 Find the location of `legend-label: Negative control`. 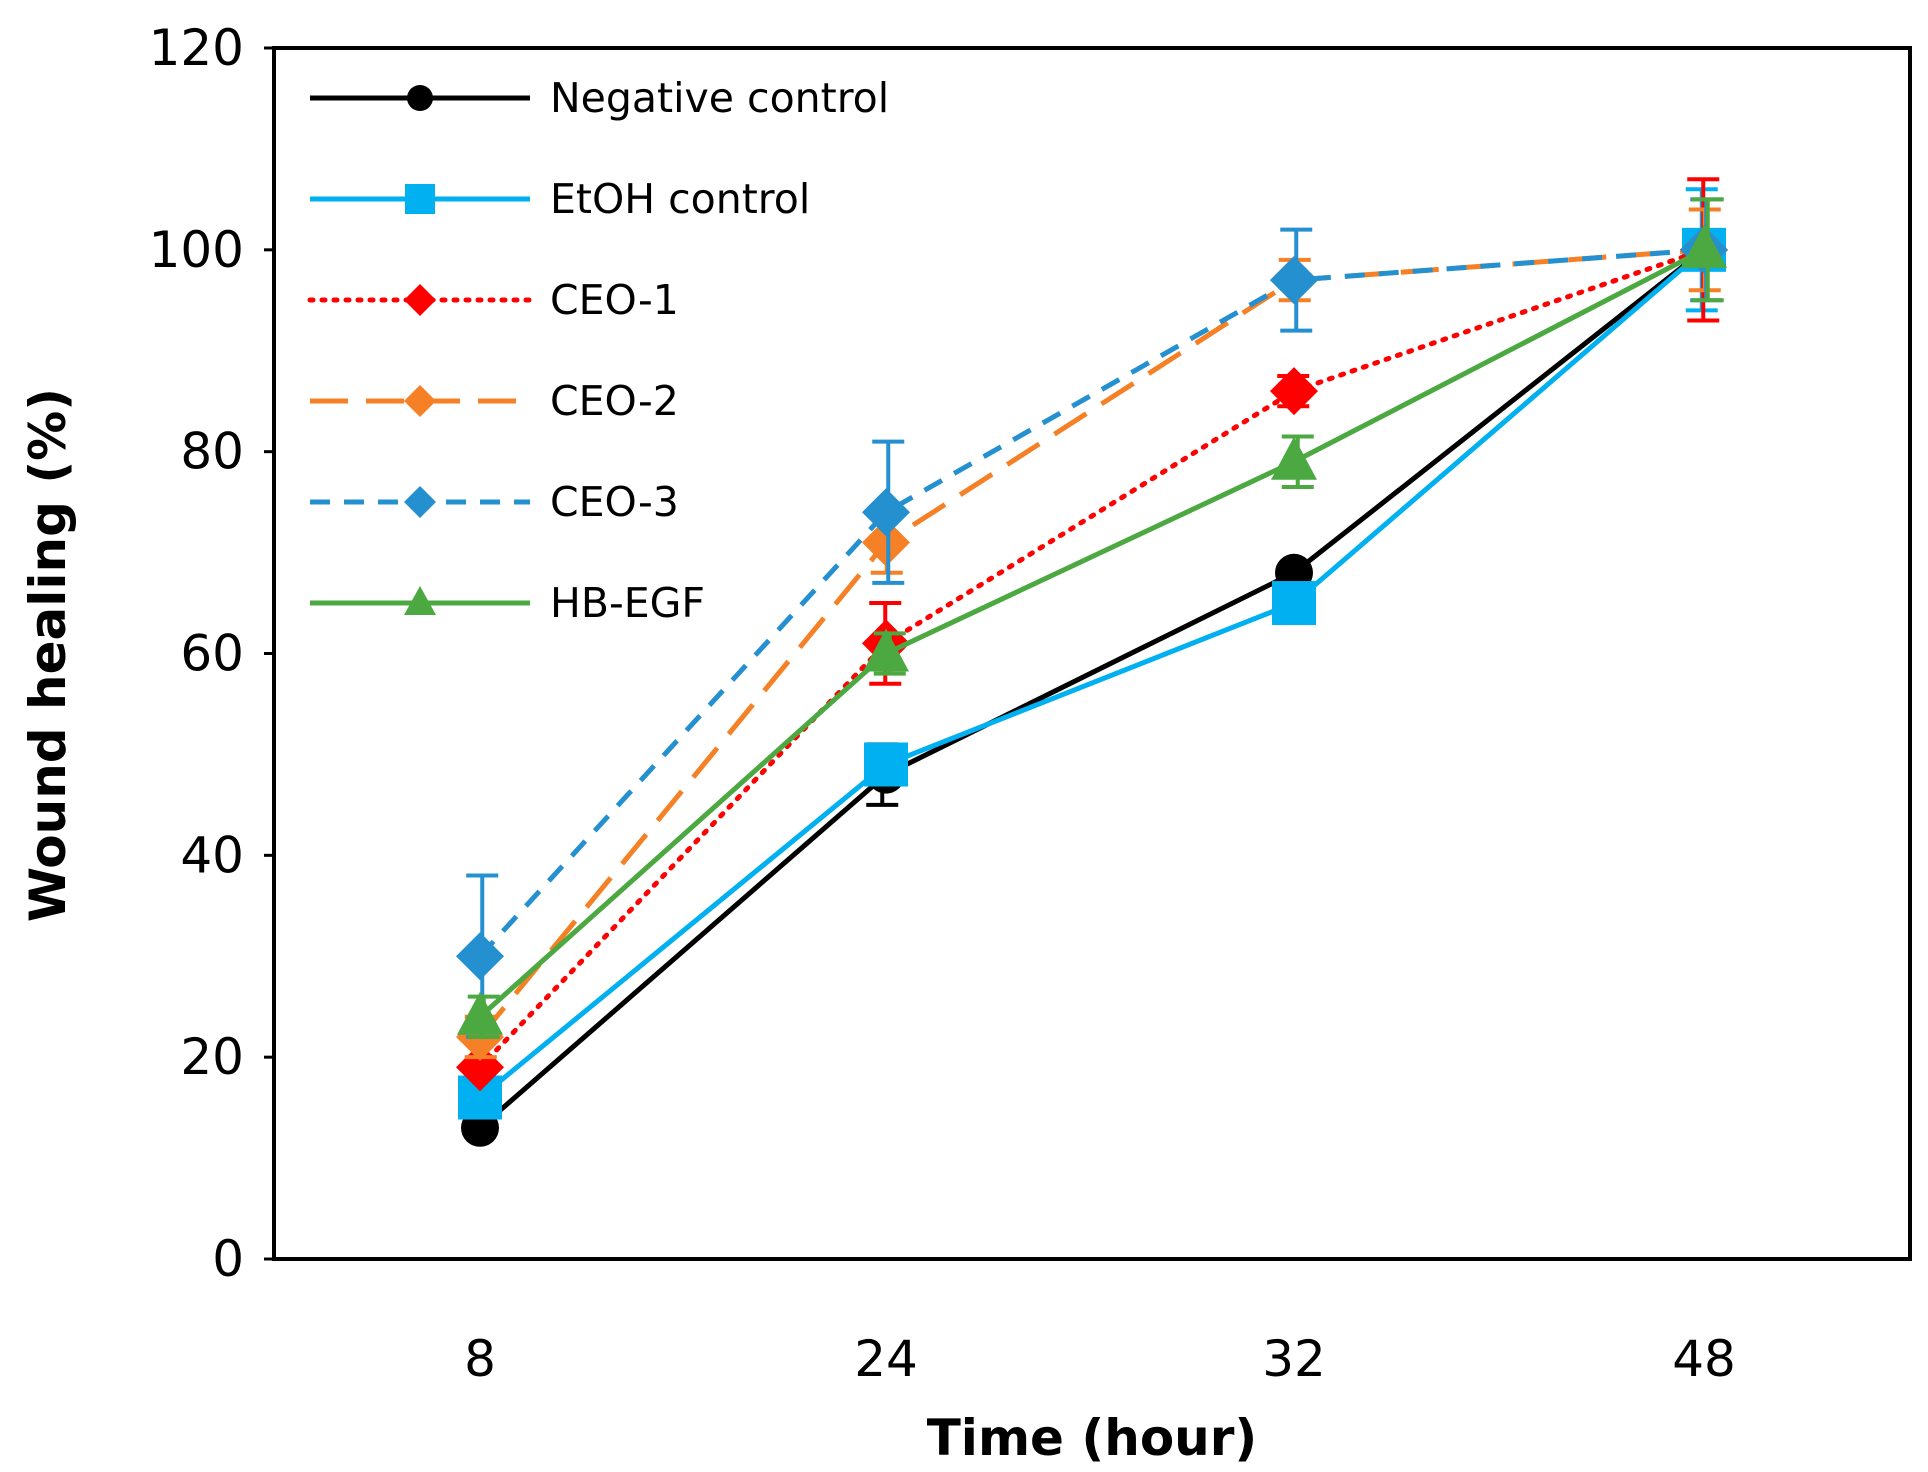

legend-label: Negative control is located at coordinates (719, 98).